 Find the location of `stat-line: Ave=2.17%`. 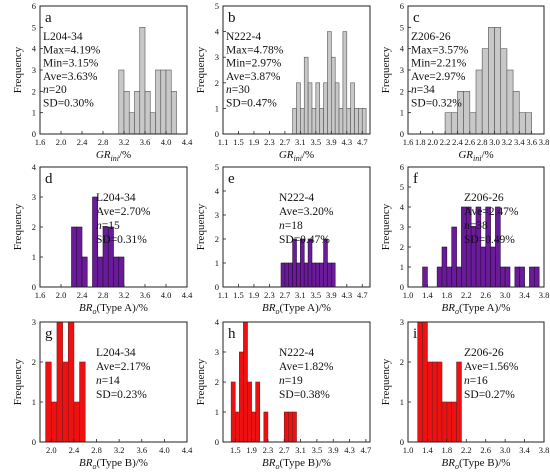

stat-line: Ave=2.17% is located at coordinates (123, 367).